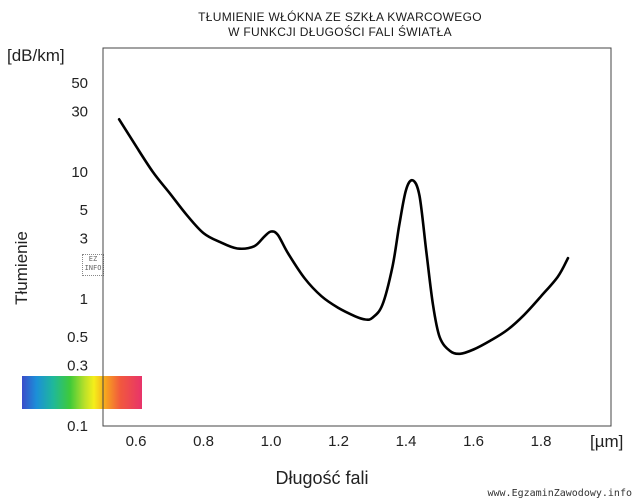 The height and width of the screenshot is (503, 642). Describe the element at coordinates (84, 238) in the screenshot. I see `y-tick-label: 3` at that location.